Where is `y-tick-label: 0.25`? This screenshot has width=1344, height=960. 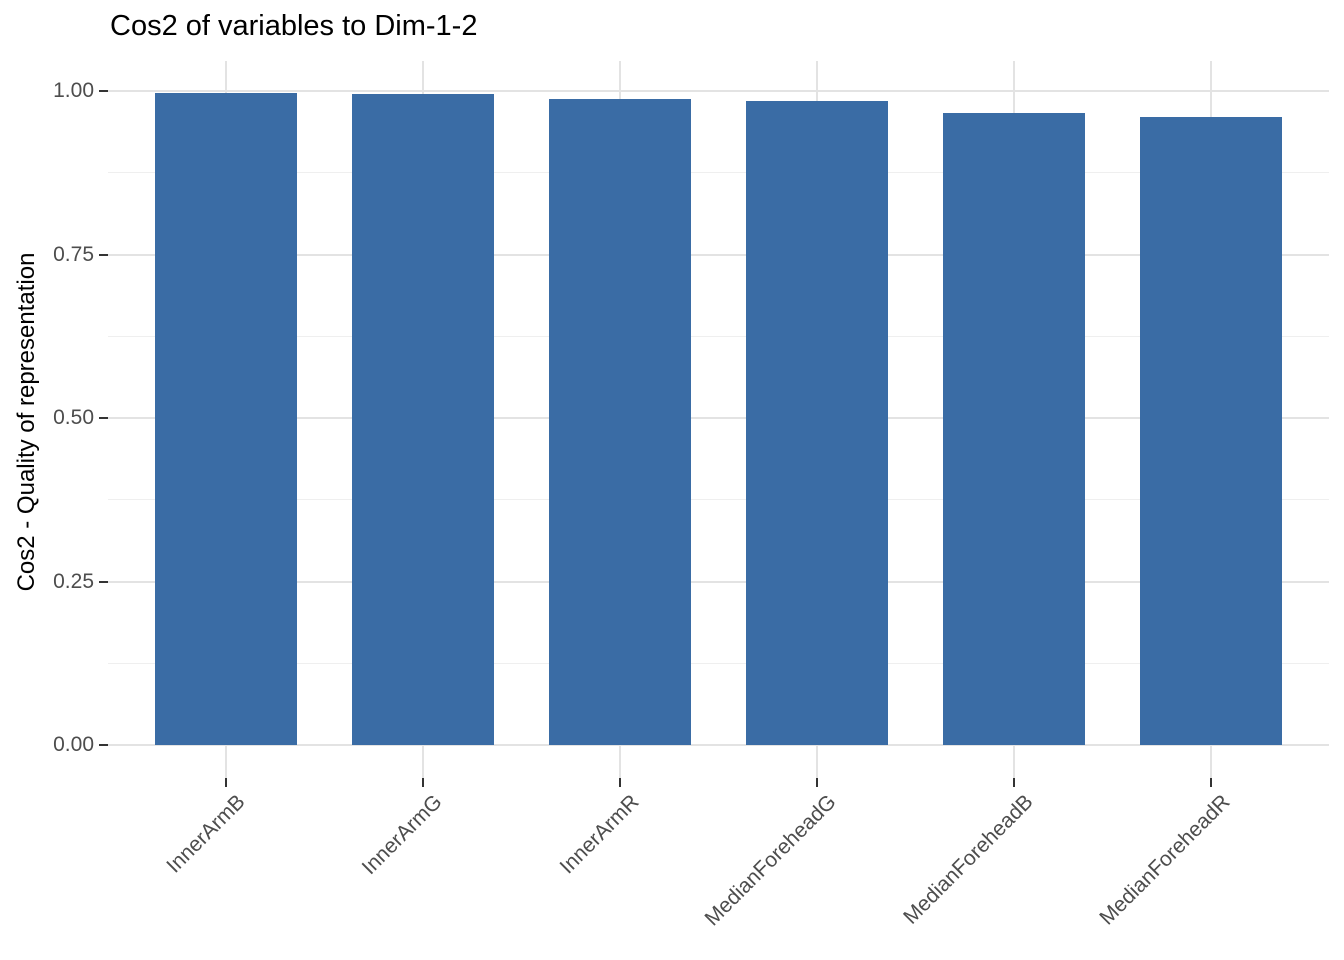
y-tick-label: 0.25 is located at coordinates (73, 581).